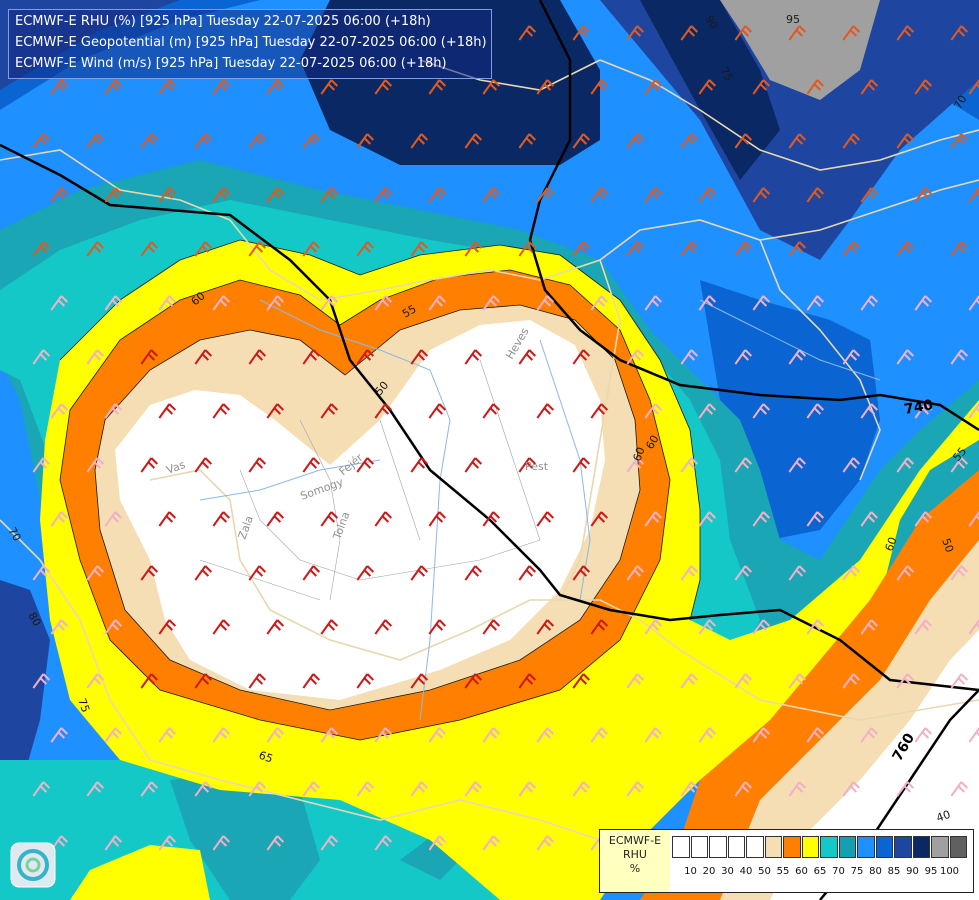 This screenshot has height=900, width=979. I want to click on legend-tick: 95, so click(931, 871).